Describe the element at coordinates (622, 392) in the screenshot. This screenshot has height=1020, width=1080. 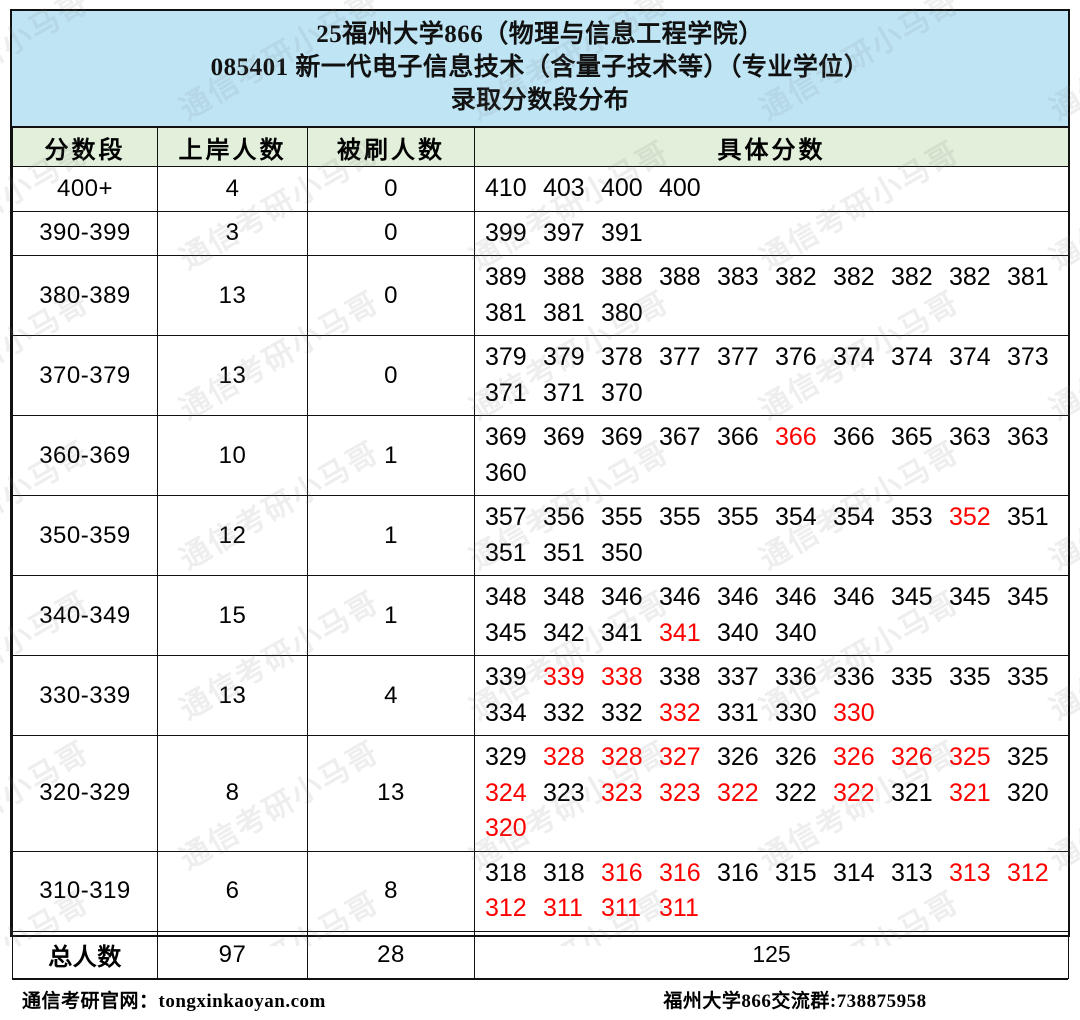
I see `score-admitted: 370` at that location.